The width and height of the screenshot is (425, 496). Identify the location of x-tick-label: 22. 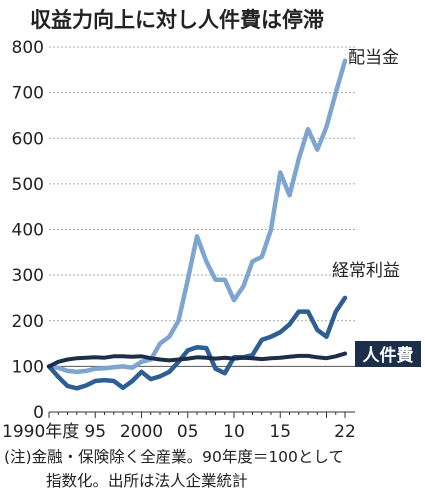
(345, 432).